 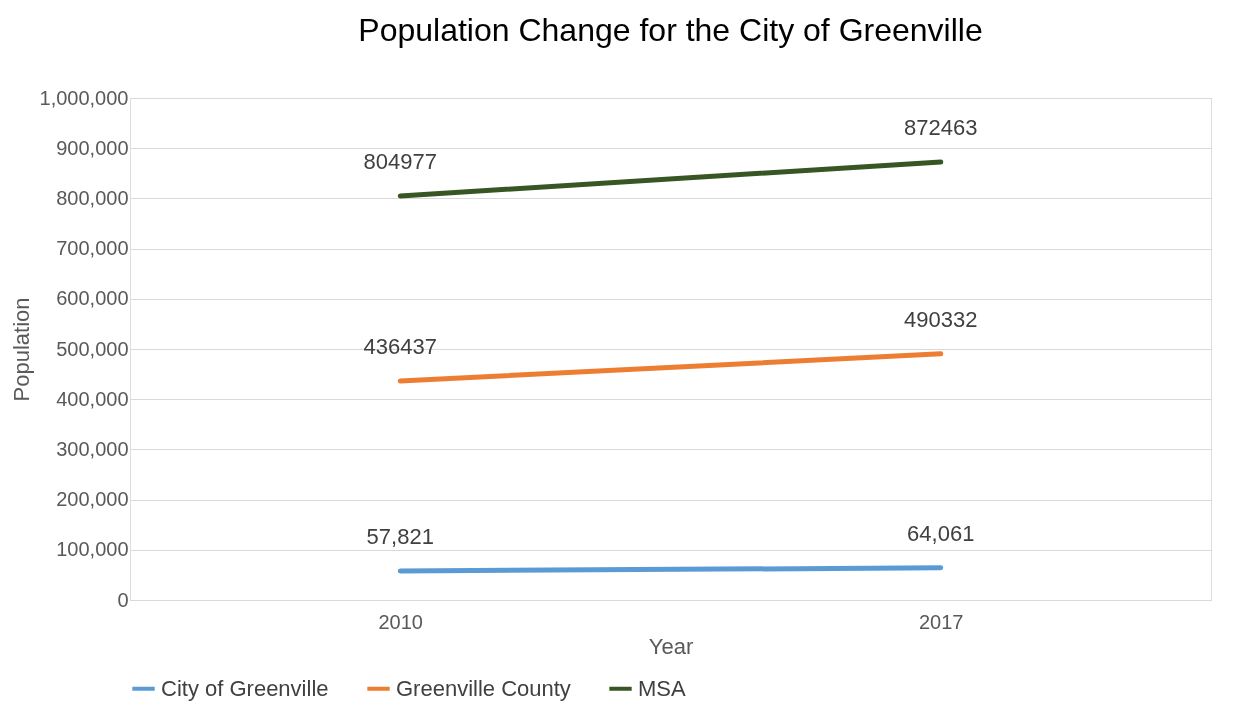 I want to click on x-axis-title: Year, so click(x=671, y=646).